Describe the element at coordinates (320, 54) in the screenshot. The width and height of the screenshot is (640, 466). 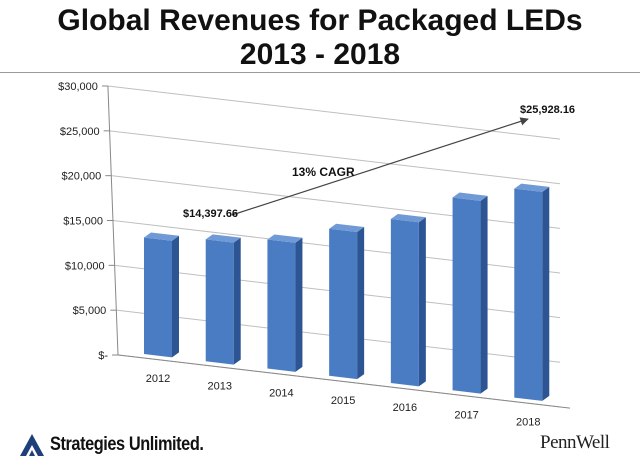
I see `chart-title-line2: 2013 - 2018` at that location.